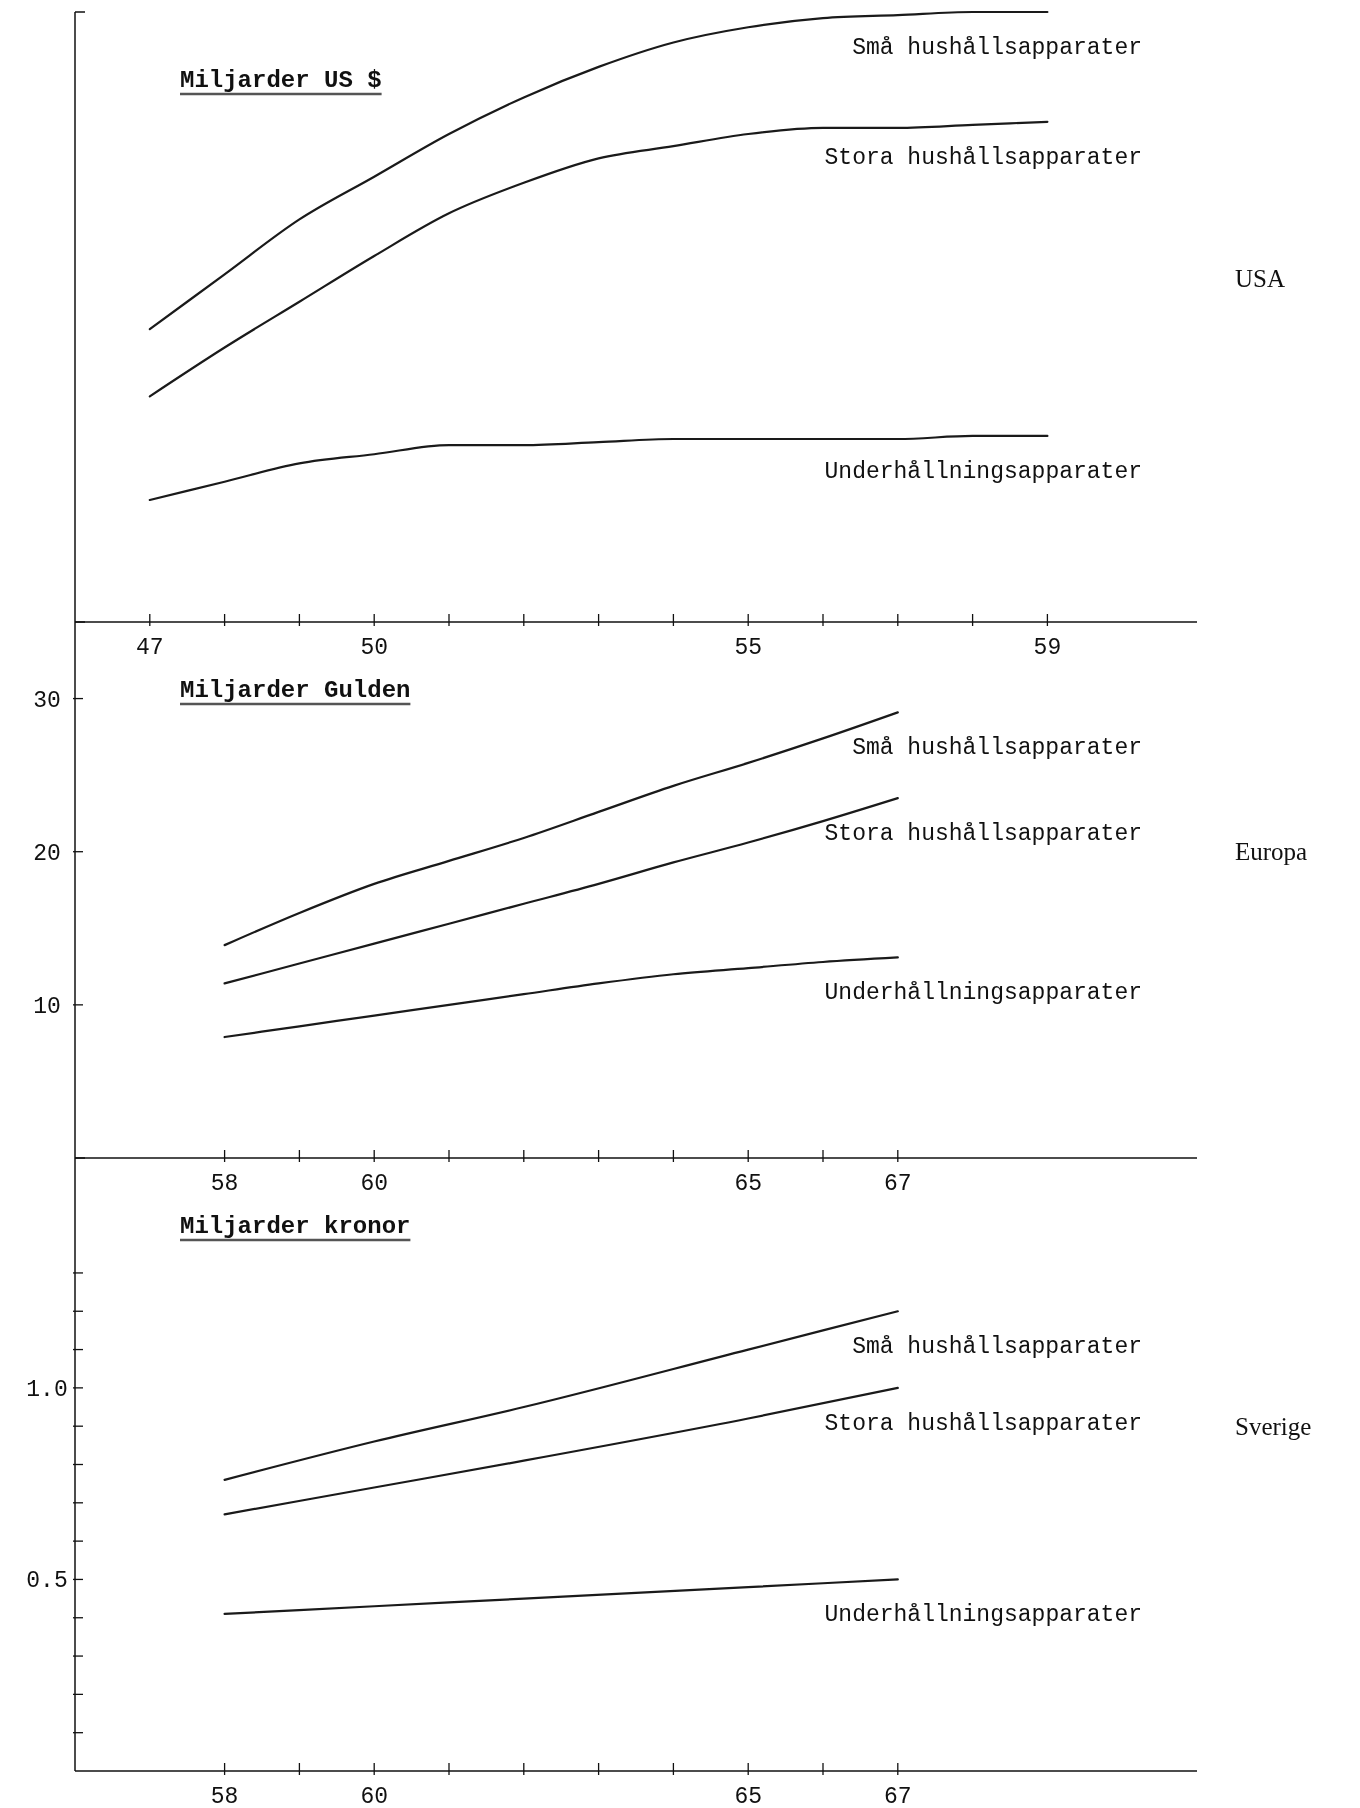  I want to click on x-tick-label: 47, so click(150, 648).